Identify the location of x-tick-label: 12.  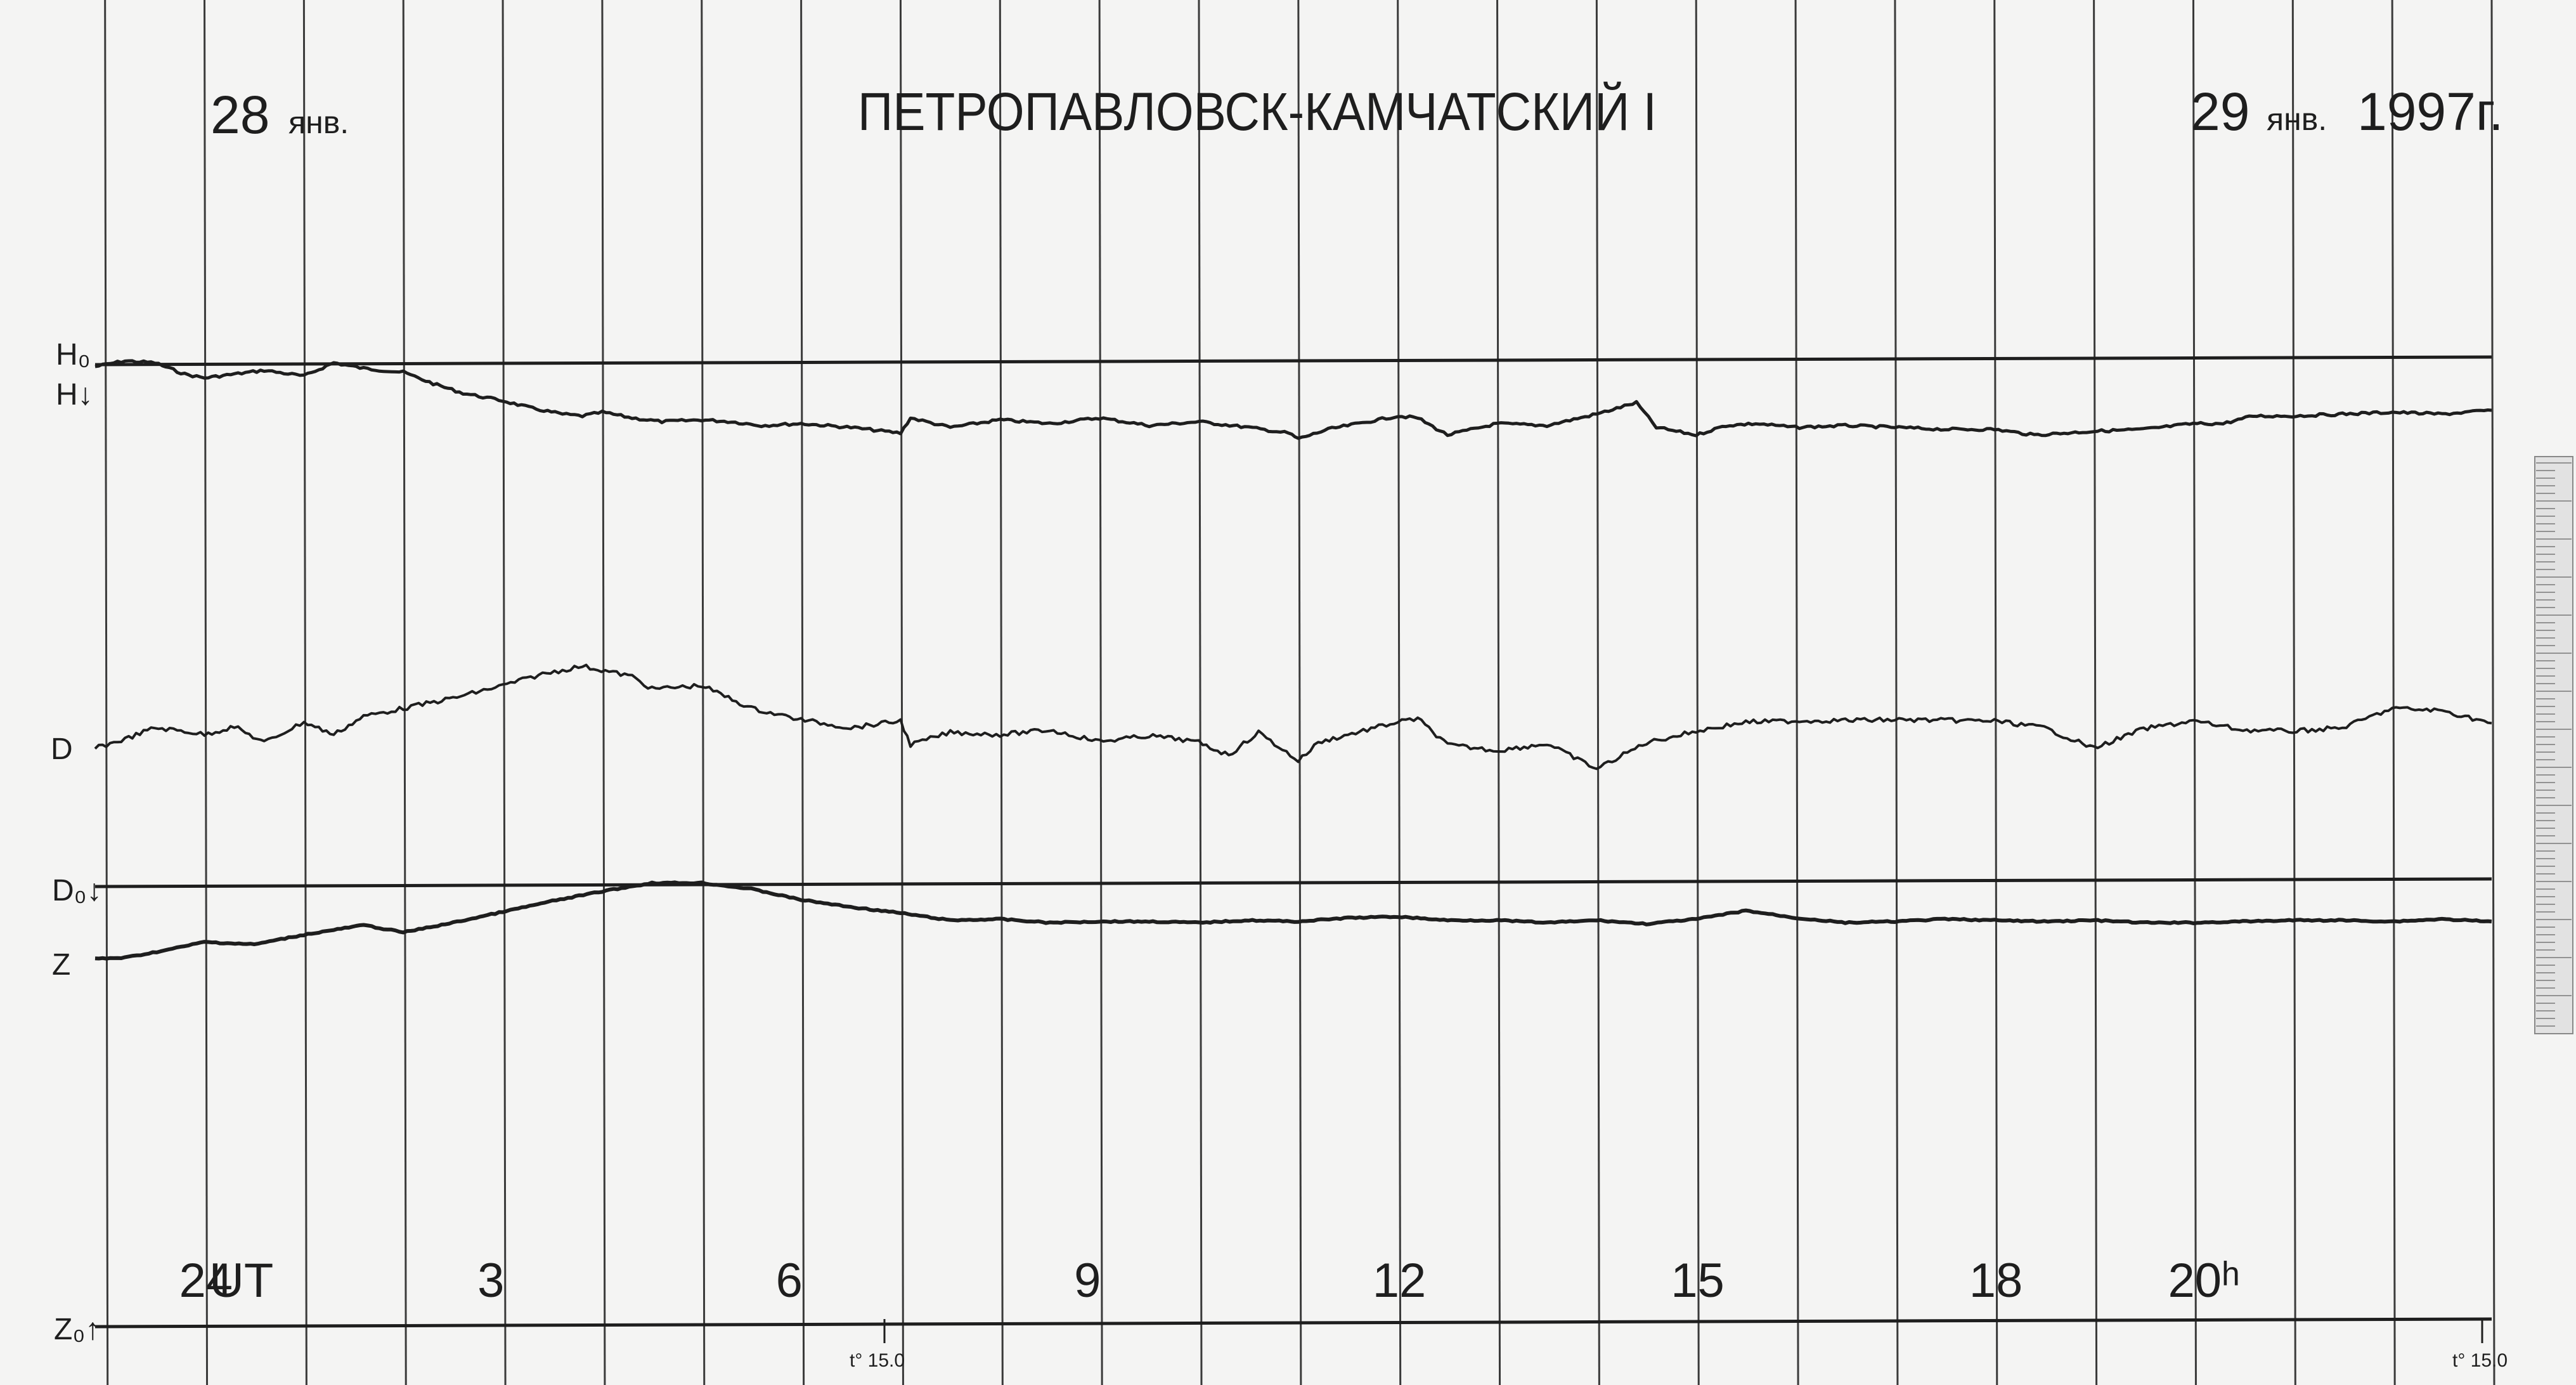
(1400, 1281).